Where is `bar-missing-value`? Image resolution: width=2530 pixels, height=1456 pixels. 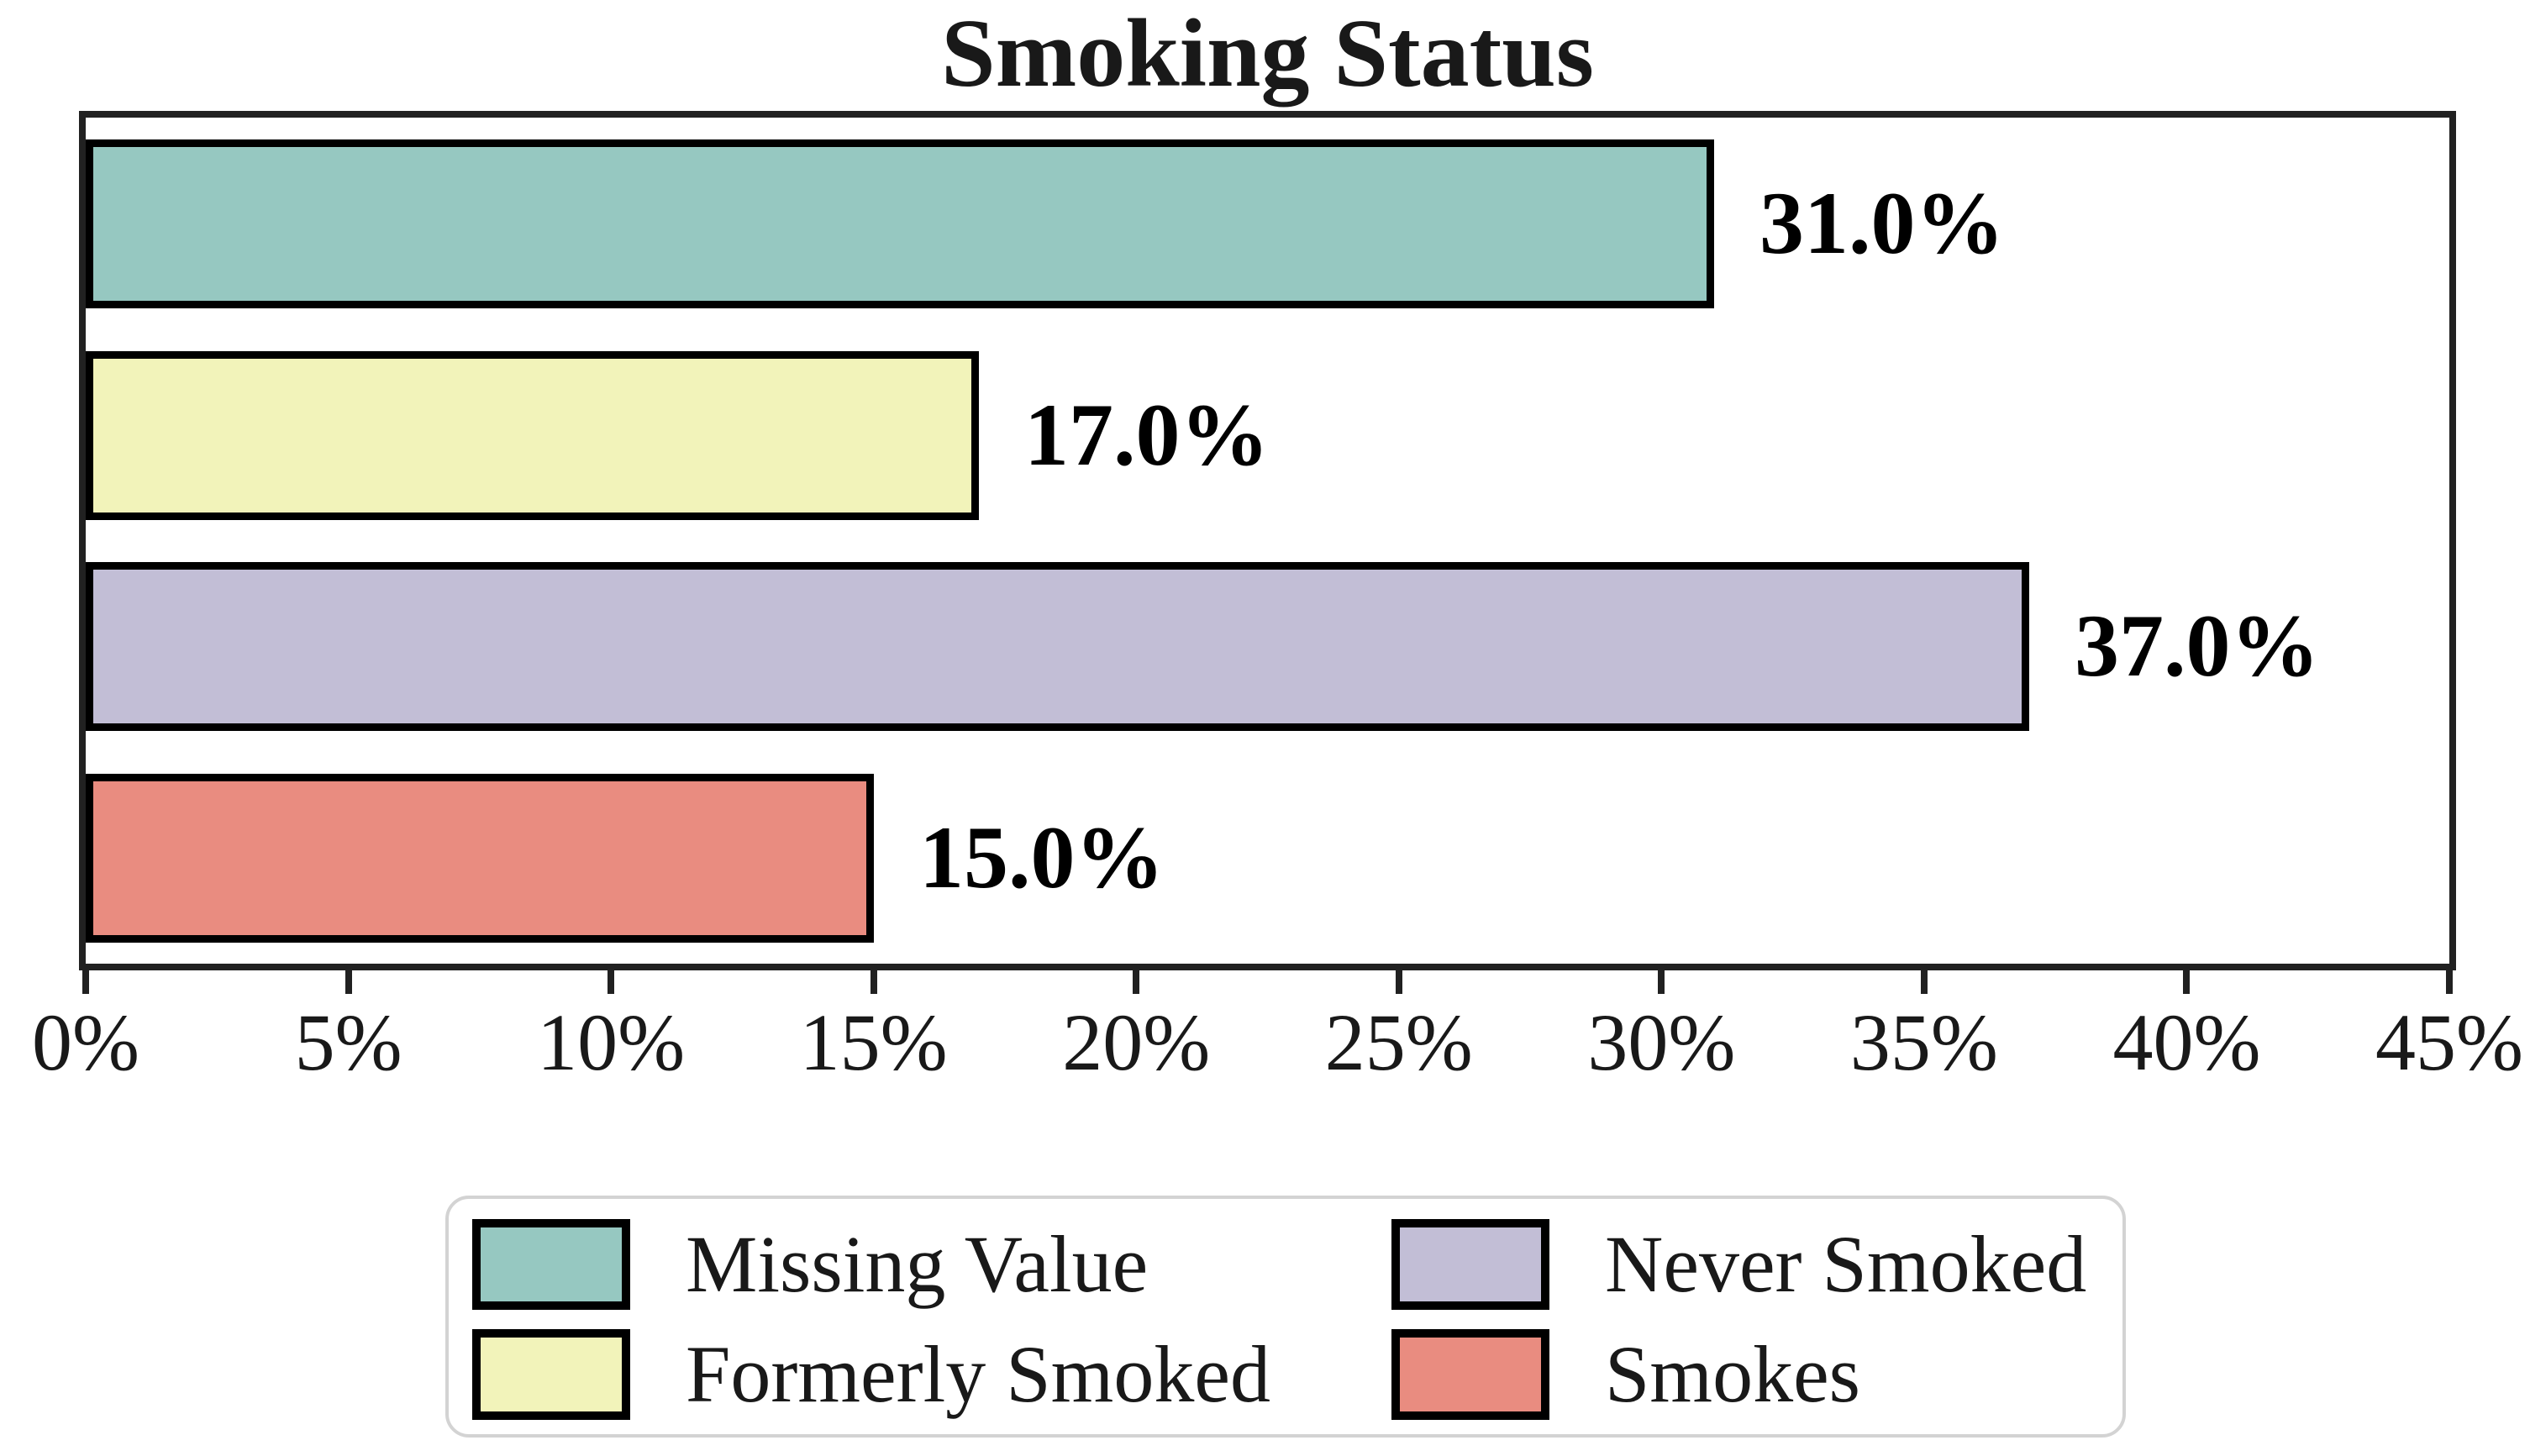 bar-missing-value is located at coordinates (900, 223).